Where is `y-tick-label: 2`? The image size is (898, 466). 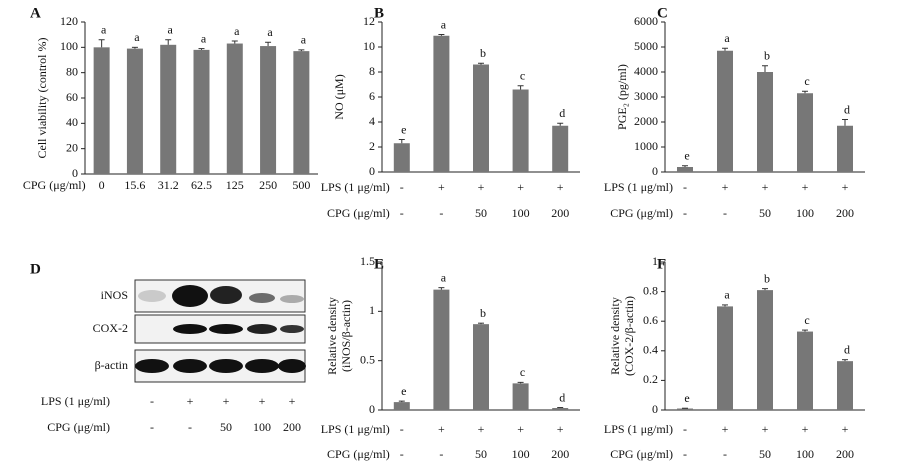 y-tick-label: 2 is located at coordinates (372, 146).